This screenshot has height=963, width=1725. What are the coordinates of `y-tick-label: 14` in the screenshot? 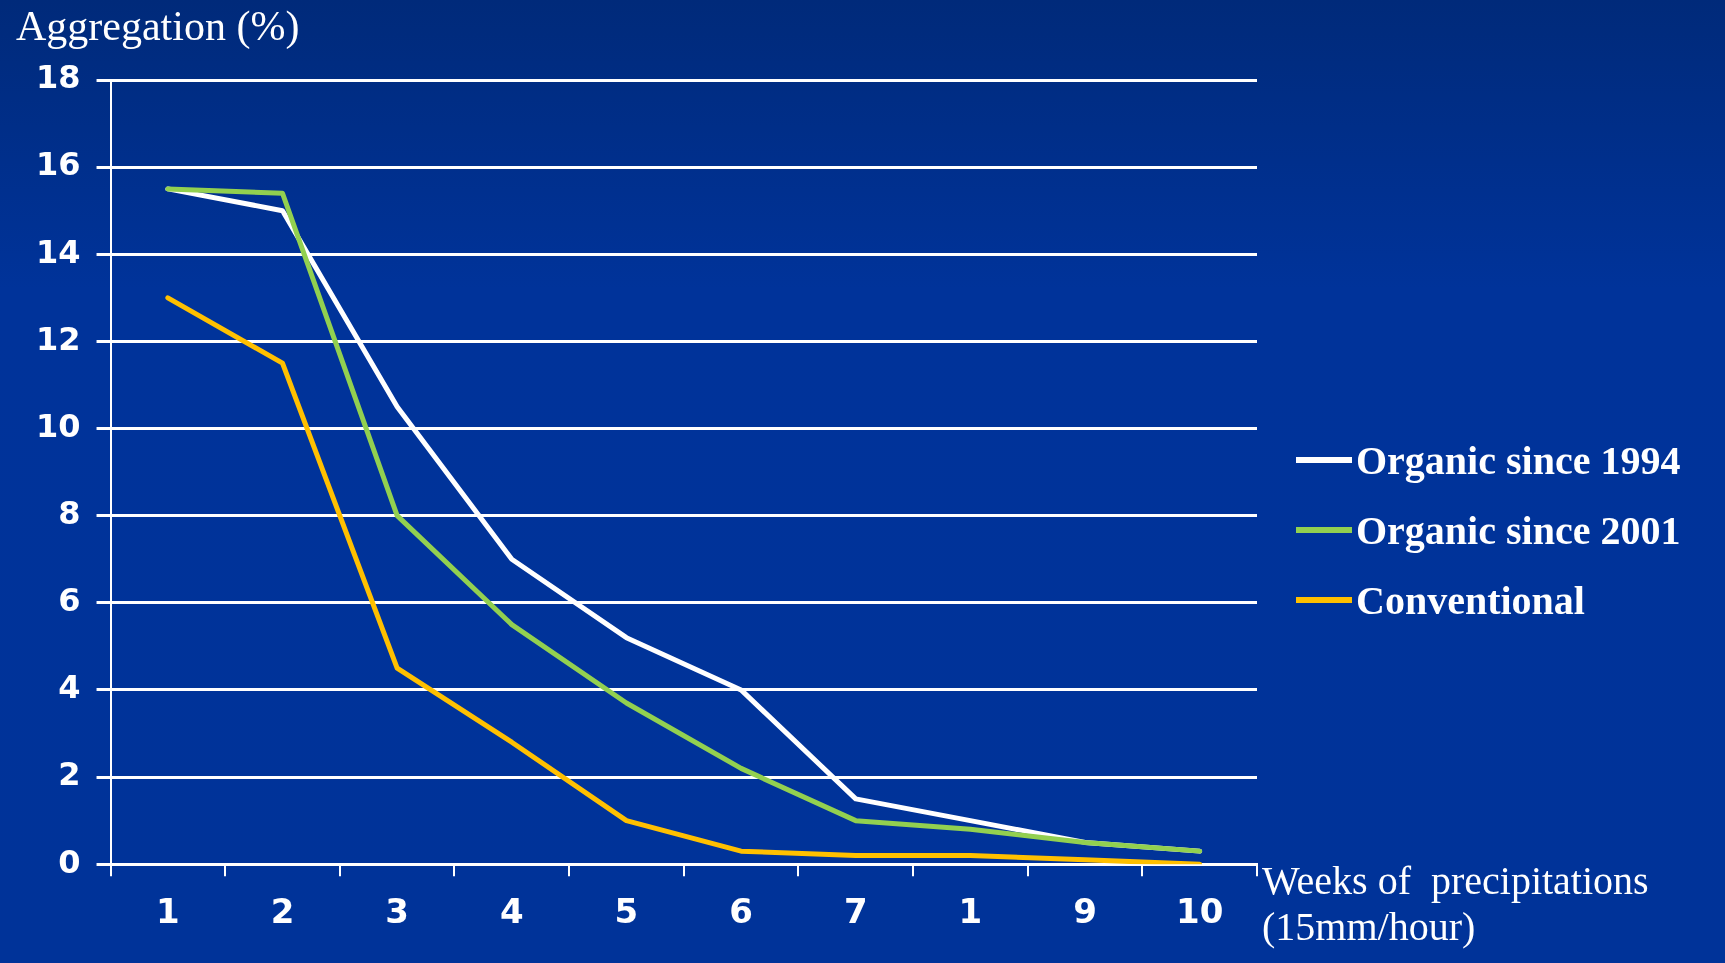 It's located at (58, 251).